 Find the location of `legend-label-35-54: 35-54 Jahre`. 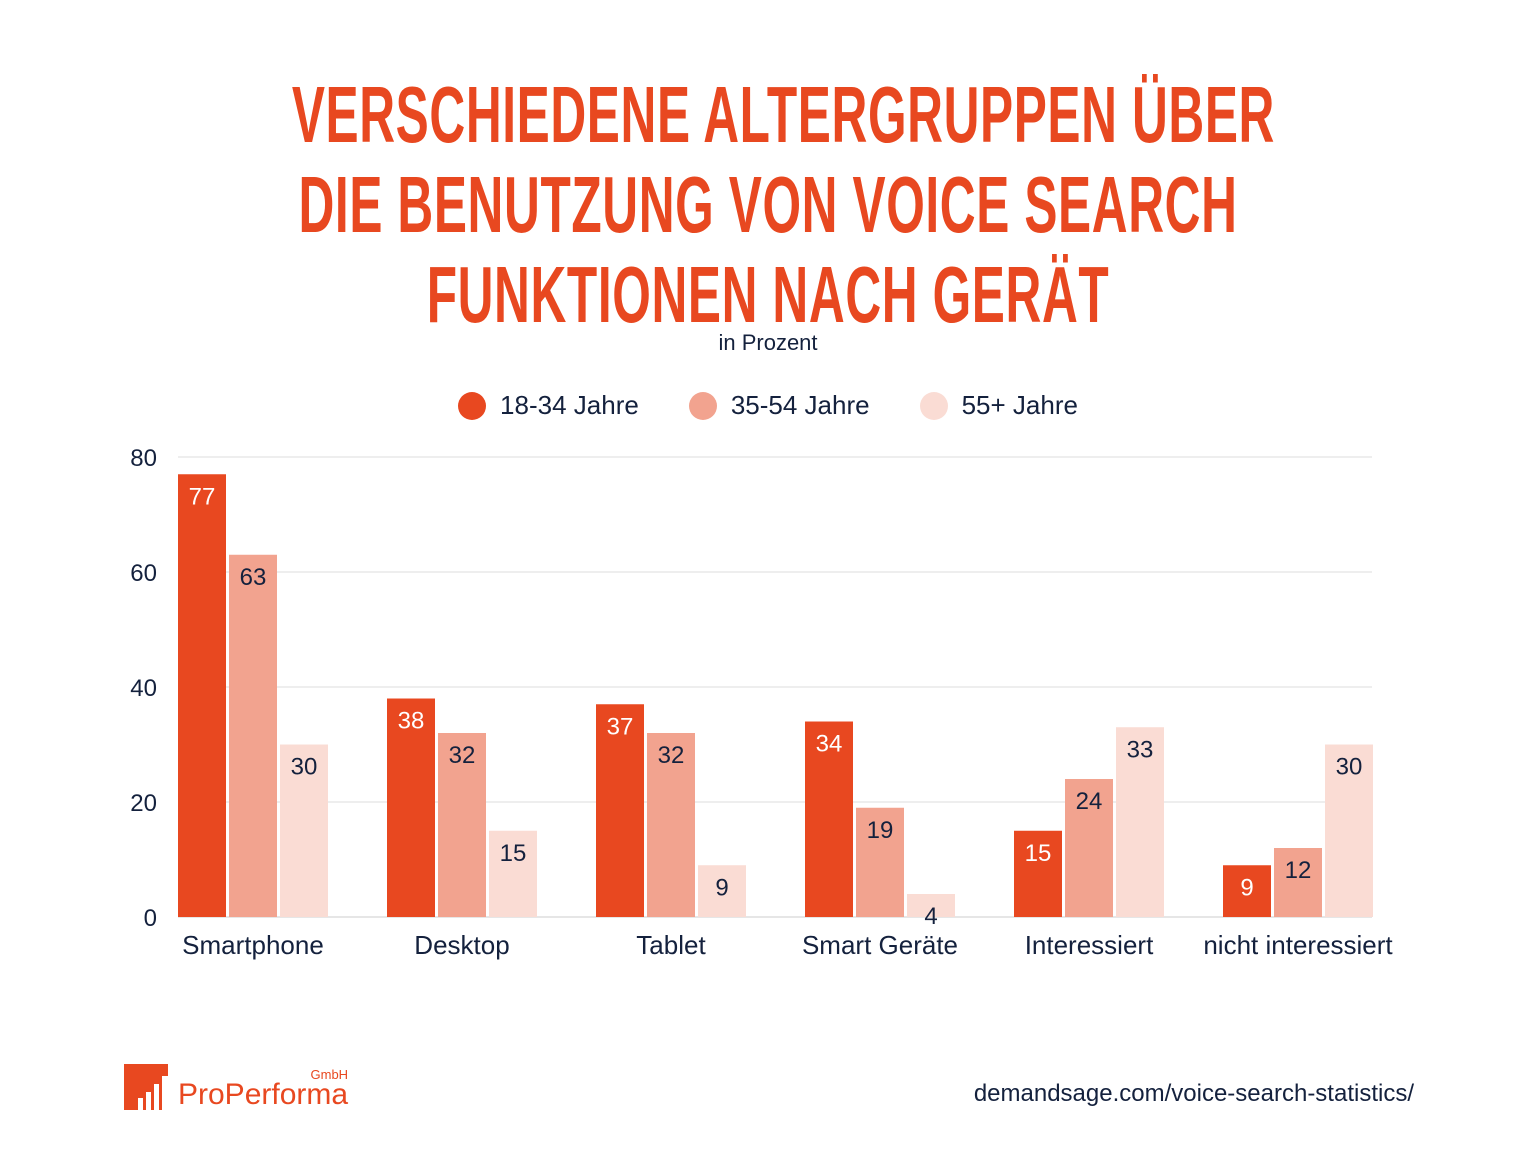

legend-label-35-54: 35-54 Jahre is located at coordinates (800, 405).